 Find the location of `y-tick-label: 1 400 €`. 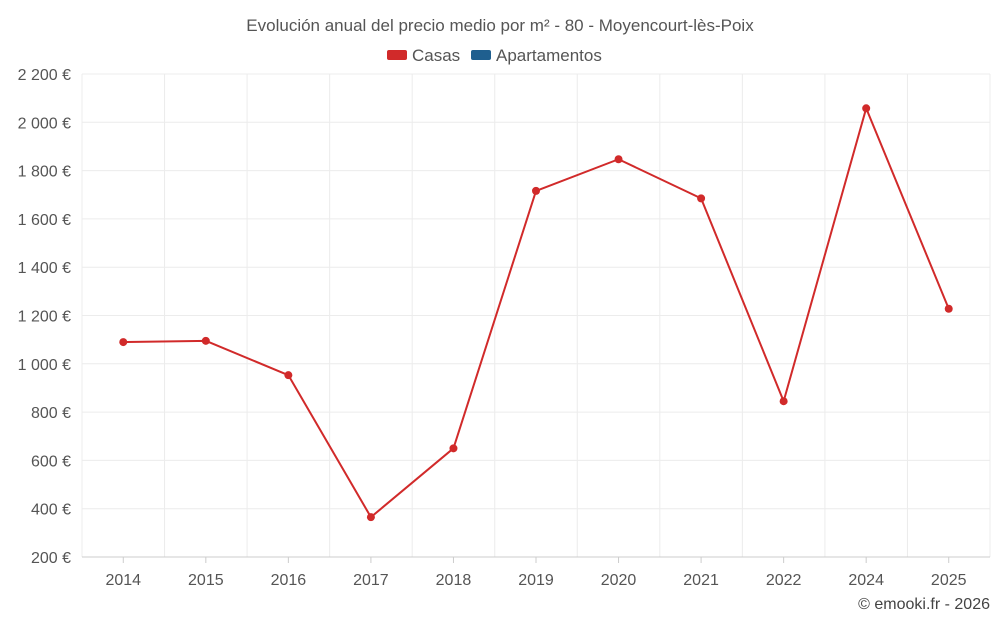

y-tick-label: 1 400 € is located at coordinates (44, 268).